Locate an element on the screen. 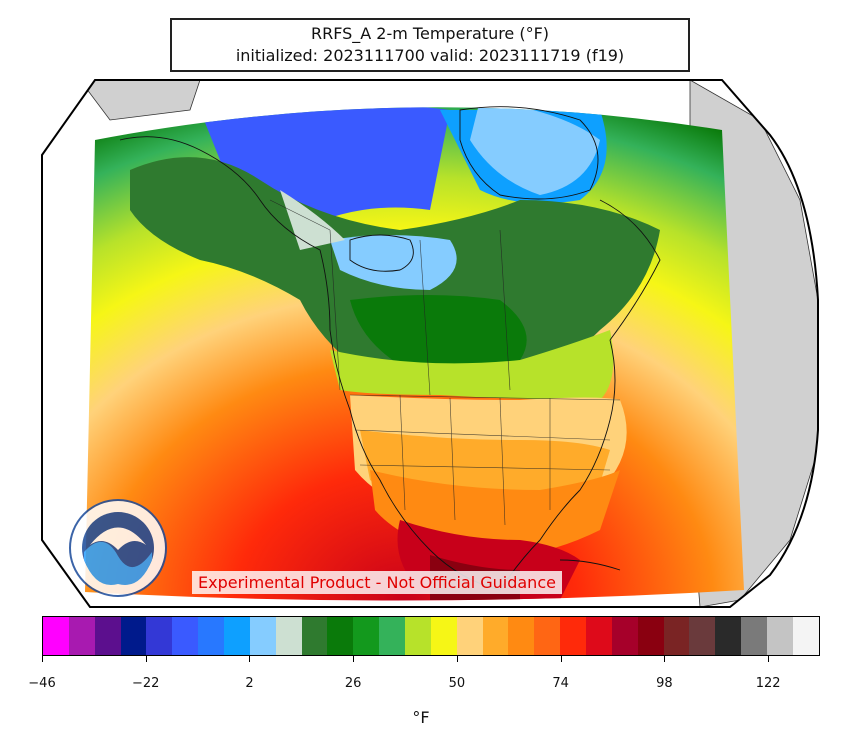  outside-land-west is located at coordinates (140, 100).